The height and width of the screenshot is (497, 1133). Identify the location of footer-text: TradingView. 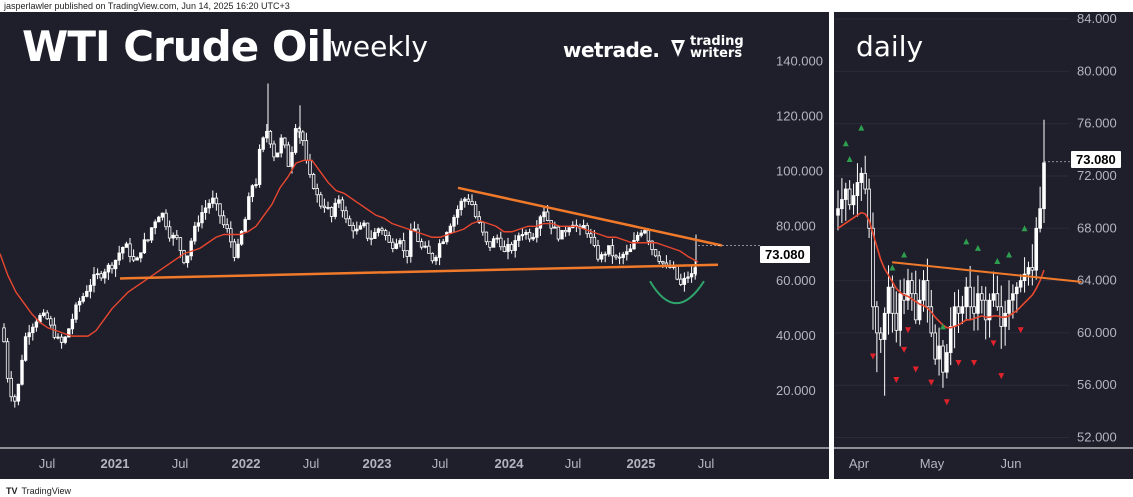
(46, 491).